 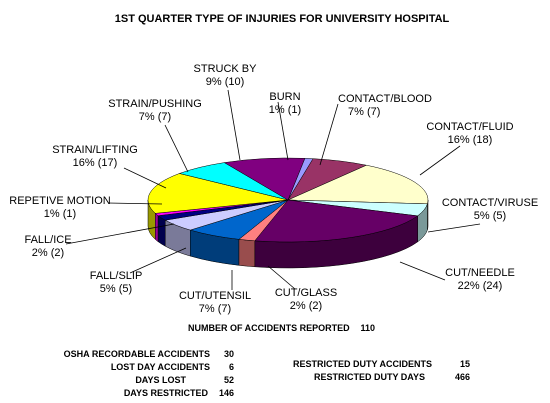 What do you see at coordinates (229, 354) in the screenshot?
I see `osha-recordable-value: 30` at bounding box center [229, 354].